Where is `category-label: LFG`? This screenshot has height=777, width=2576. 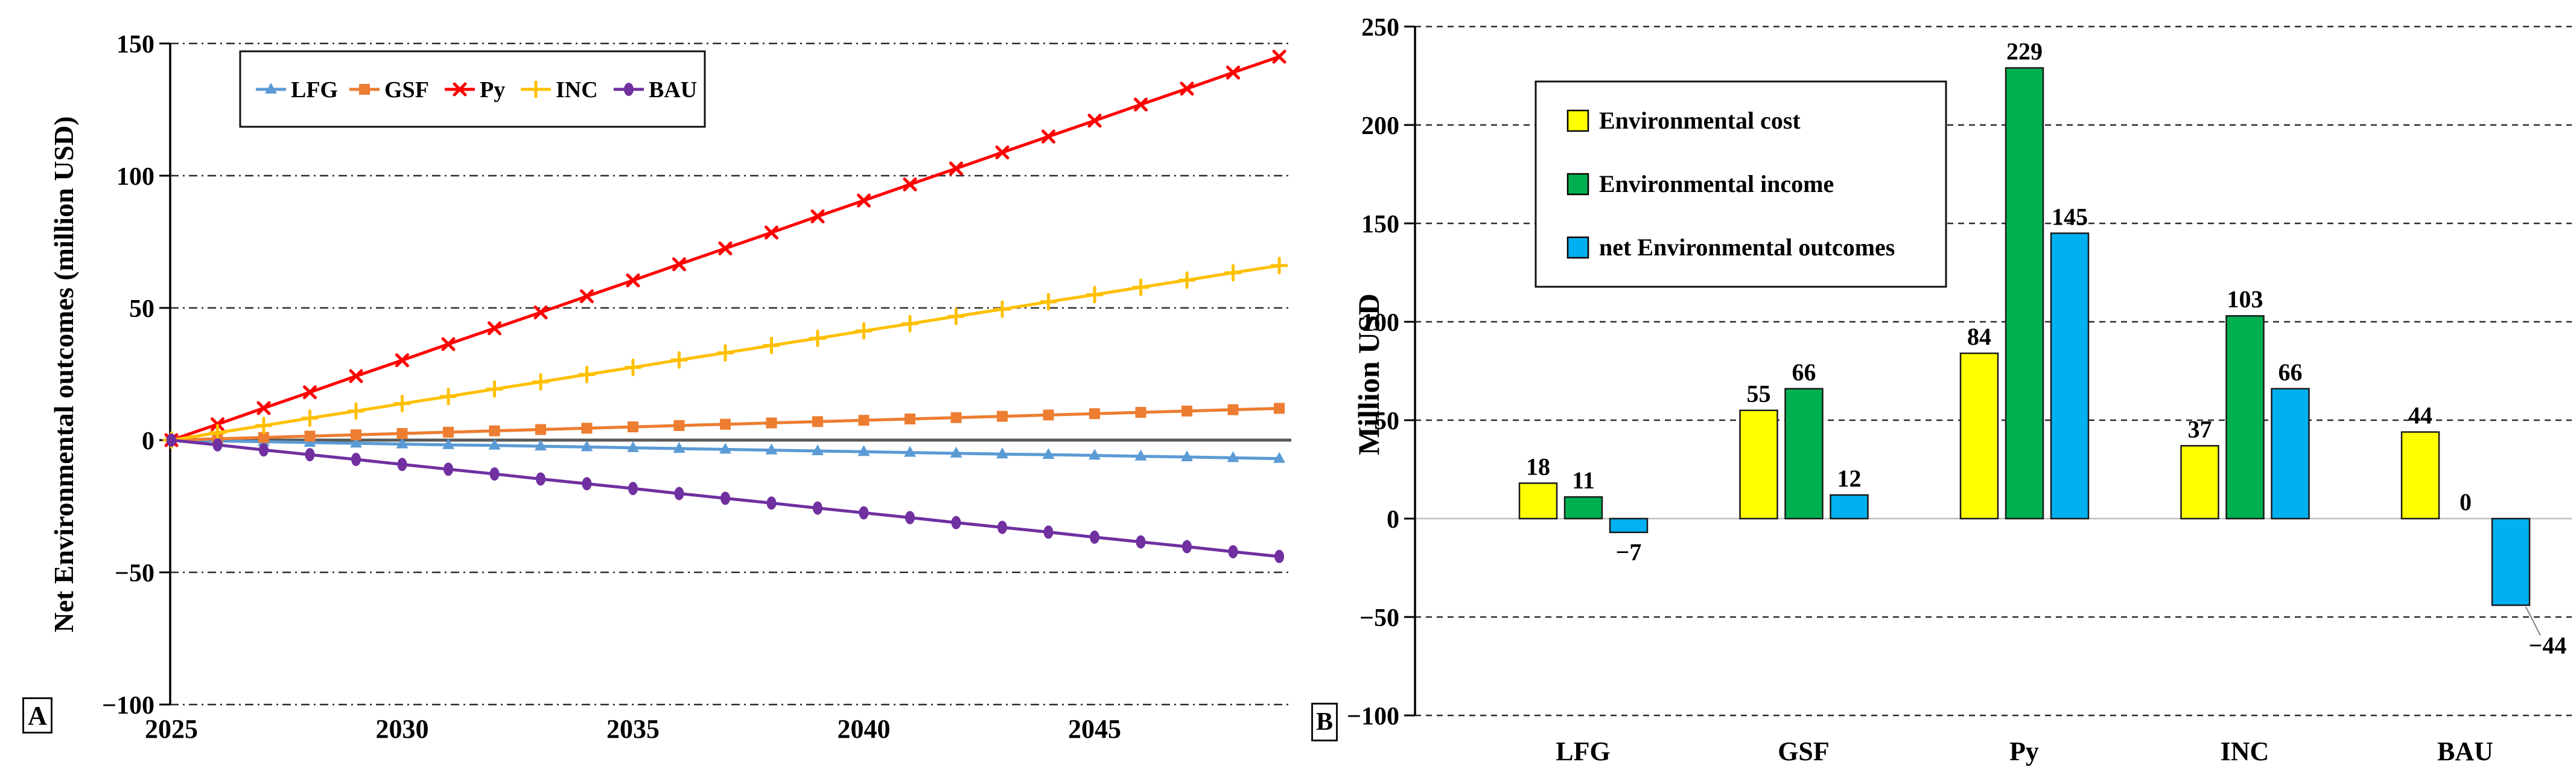
category-label: LFG is located at coordinates (1583, 751).